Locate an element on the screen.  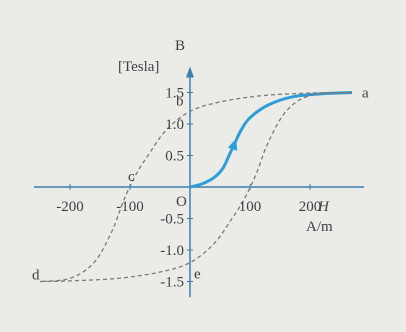
curve-direction-arrow is located at coordinates (232, 144).